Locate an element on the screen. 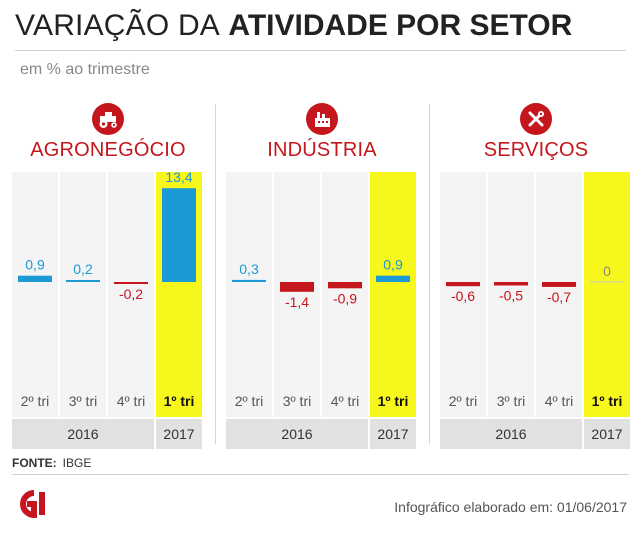 The image size is (641, 544). data-label: 0,3 is located at coordinates (249, 269).